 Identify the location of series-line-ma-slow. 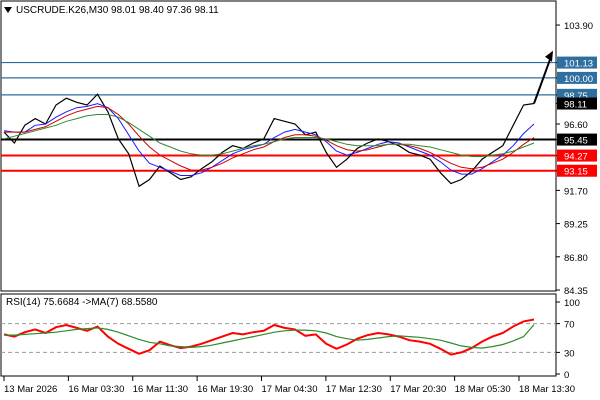
(269, 135).